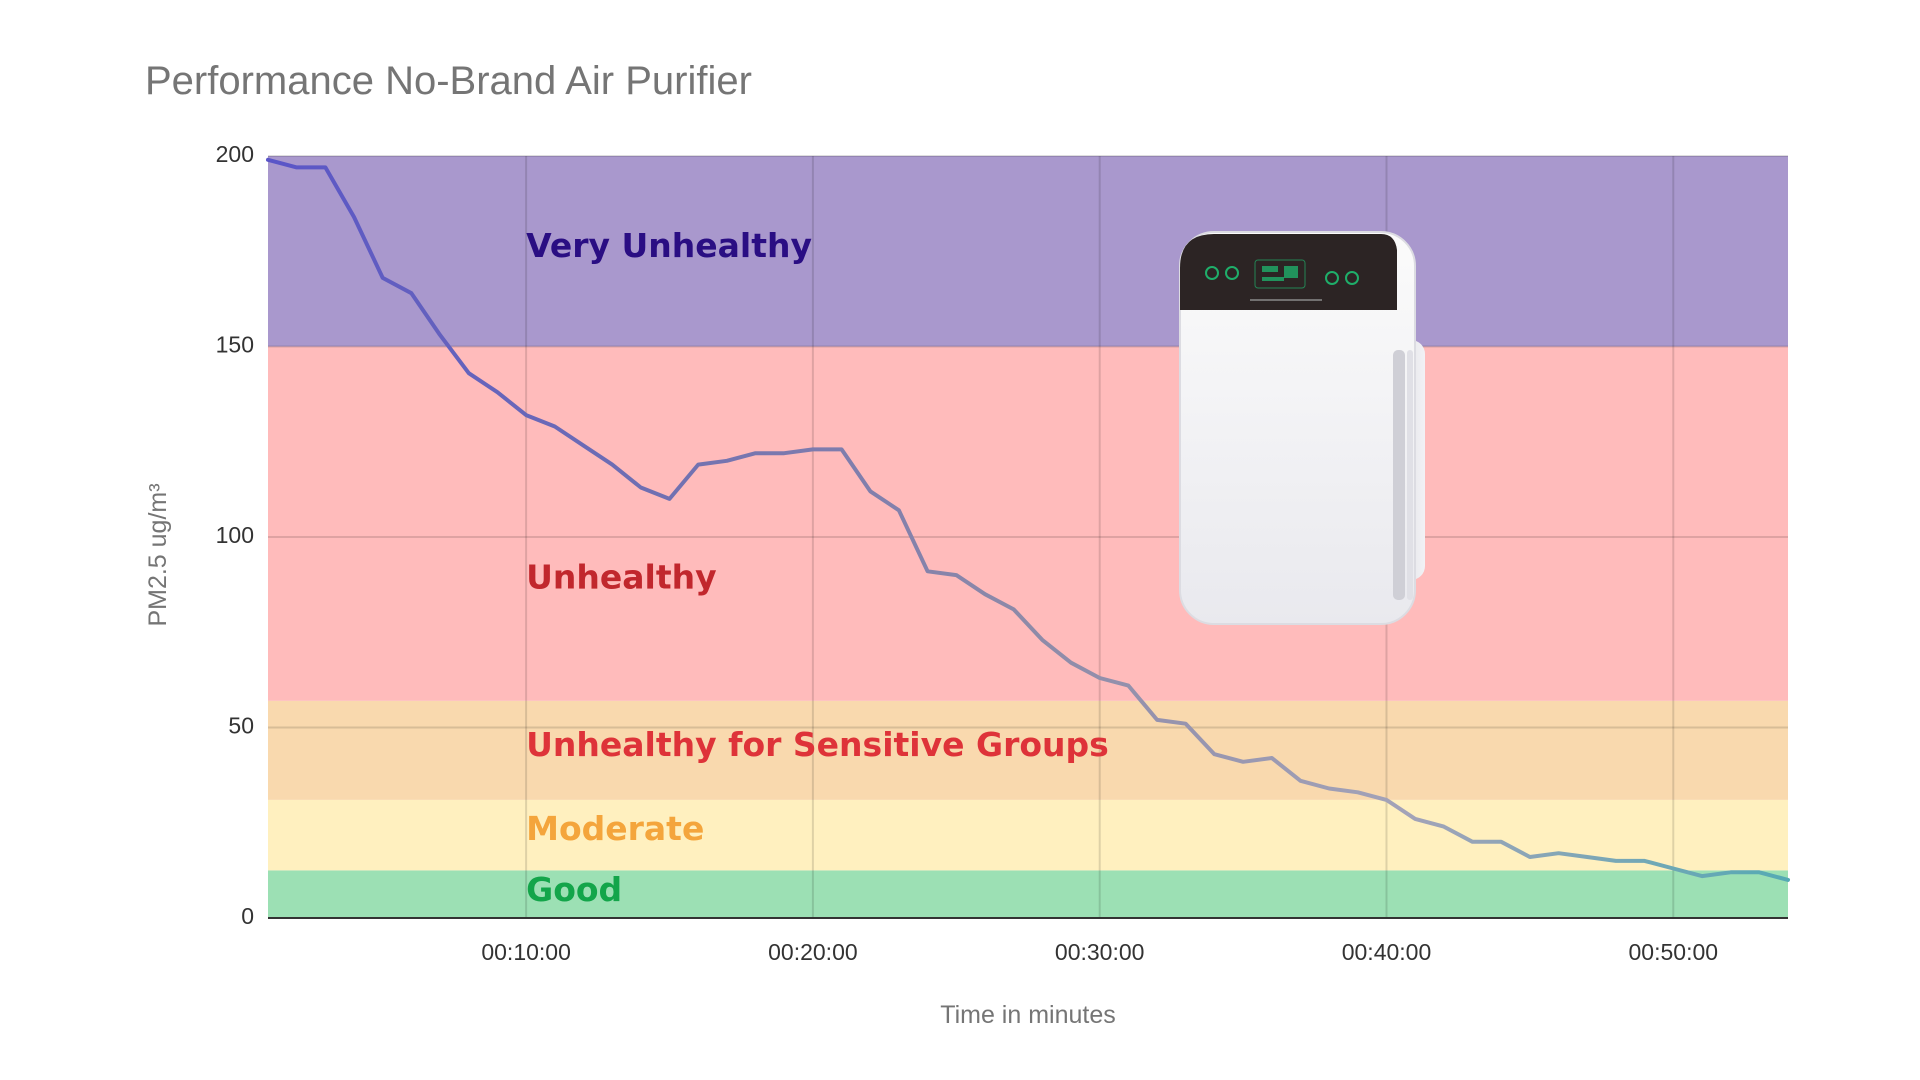  What do you see at coordinates (574, 889) in the screenshot?
I see `band-label-0: Good` at bounding box center [574, 889].